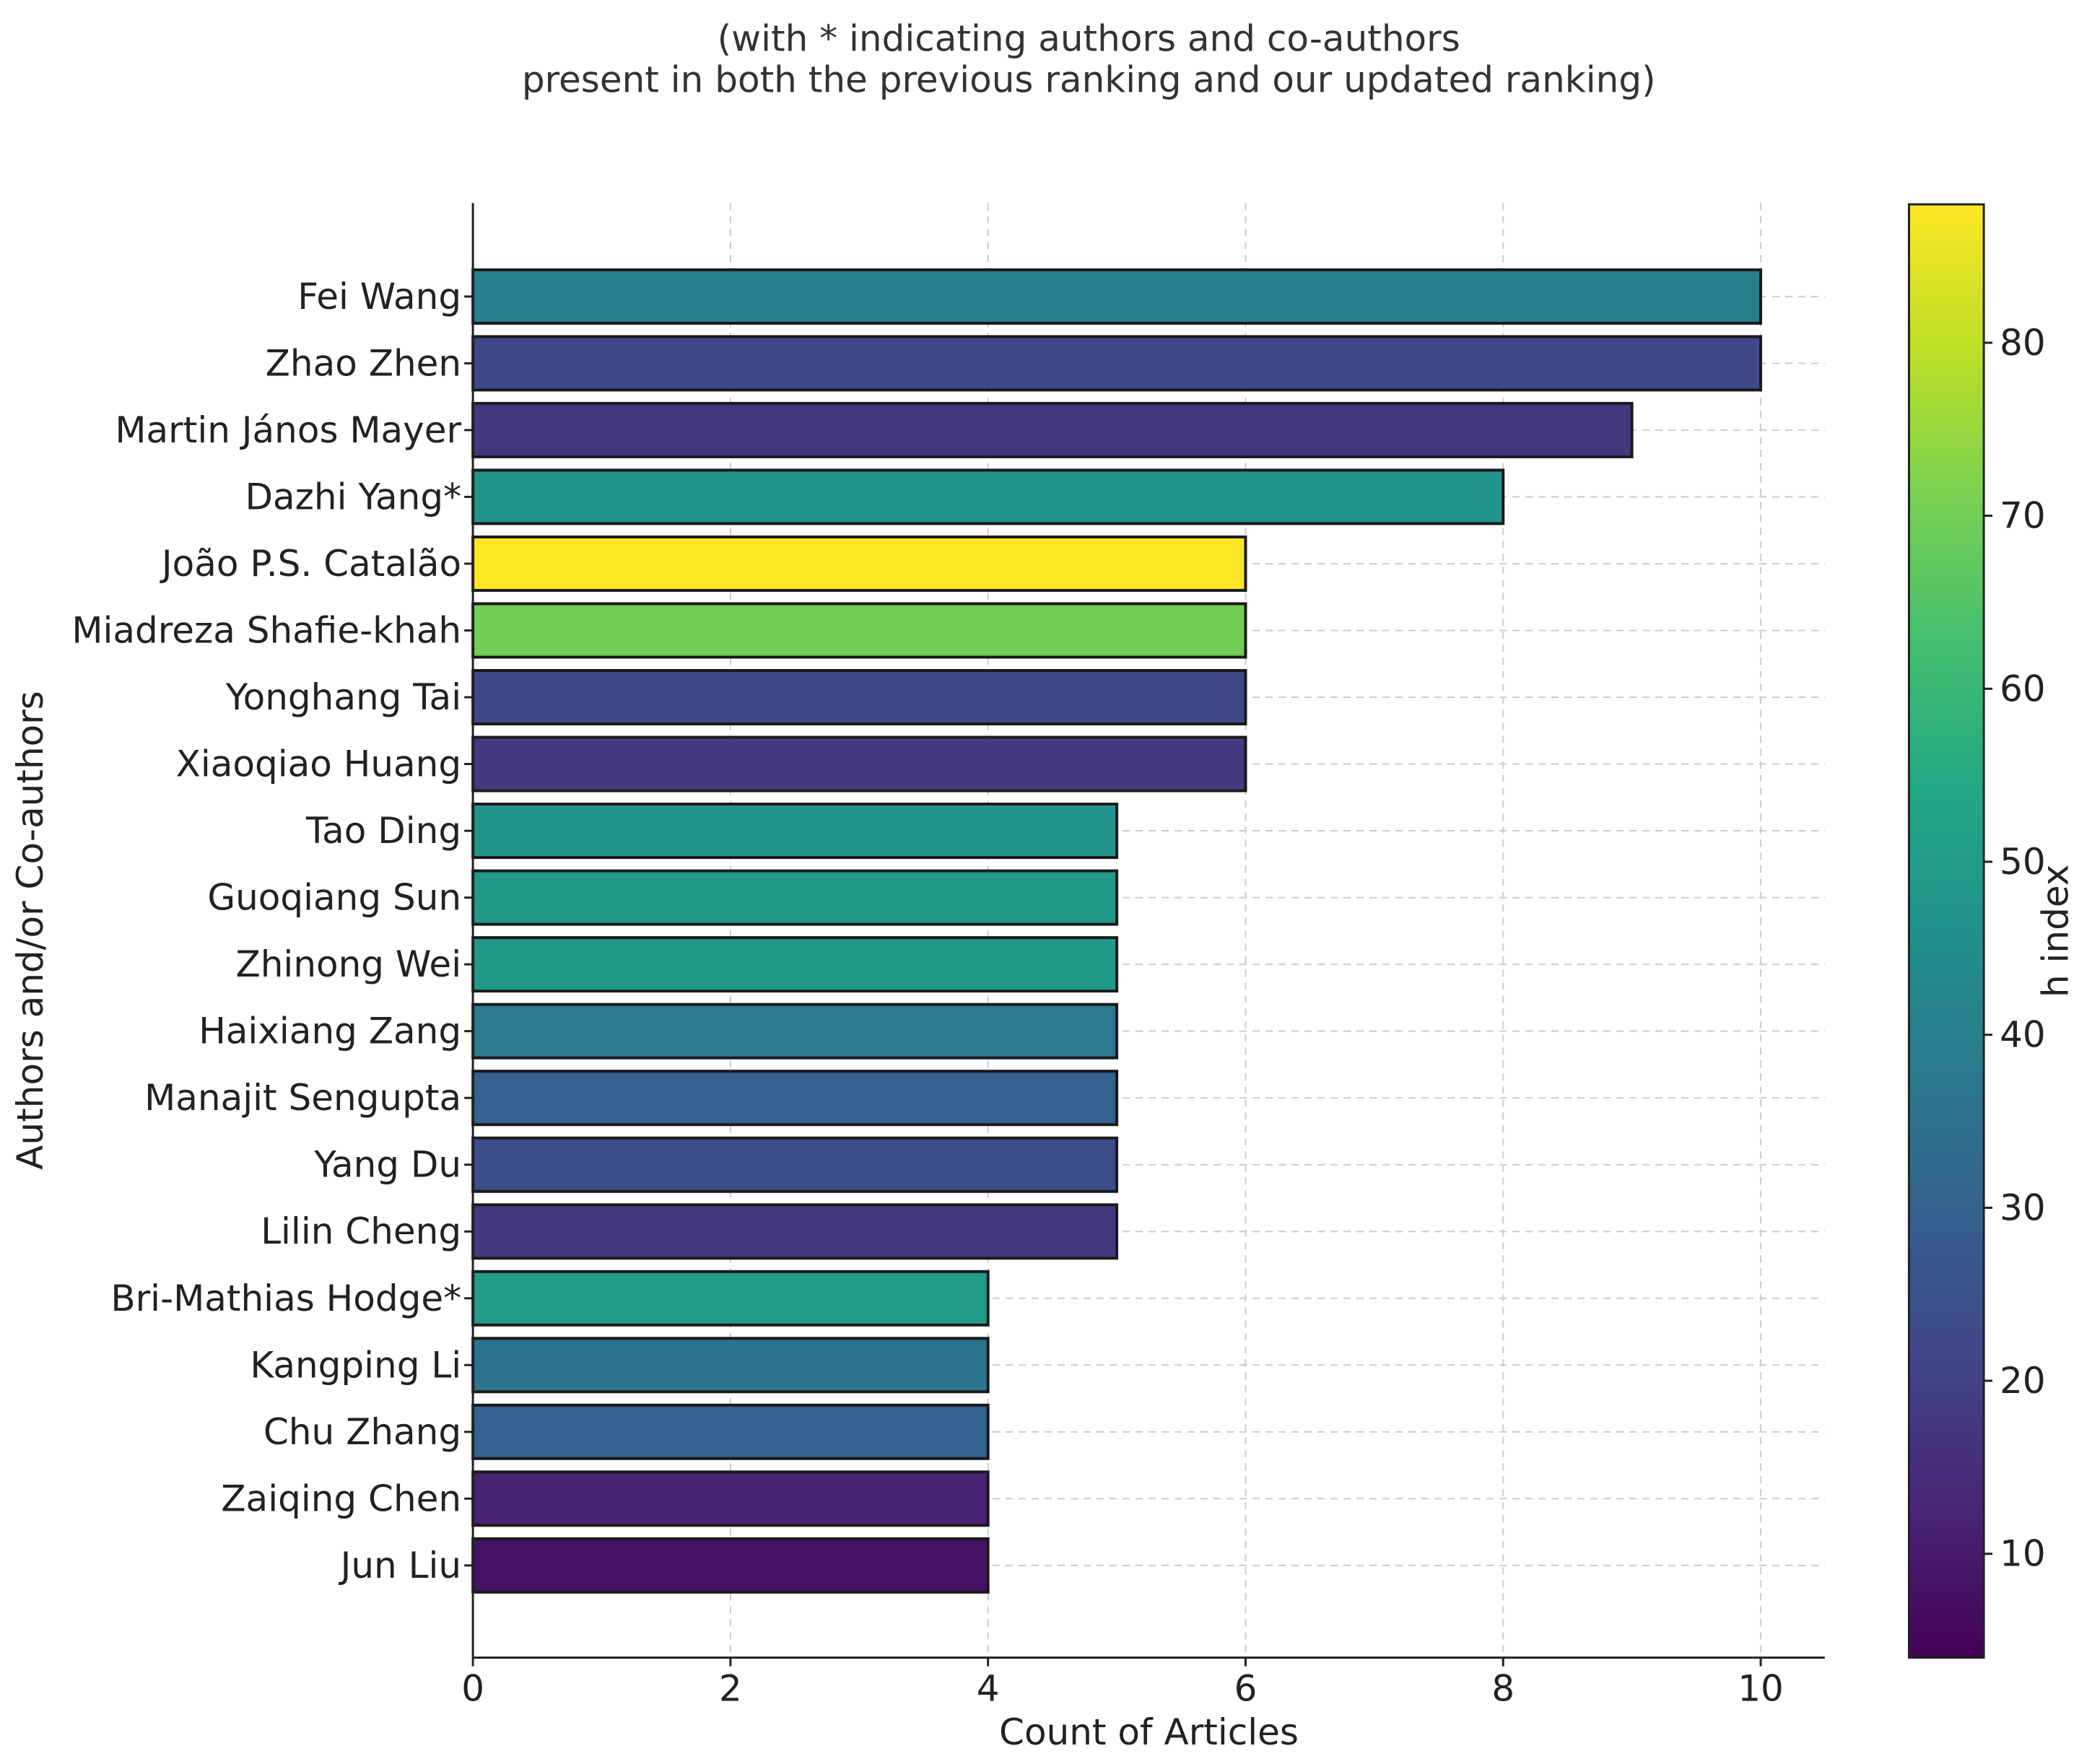 This screenshot has width=2092, height=1764. Describe the element at coordinates (266, 630) in the screenshot. I see `y-tick-label: Miadreza Shafie-khah` at that location.